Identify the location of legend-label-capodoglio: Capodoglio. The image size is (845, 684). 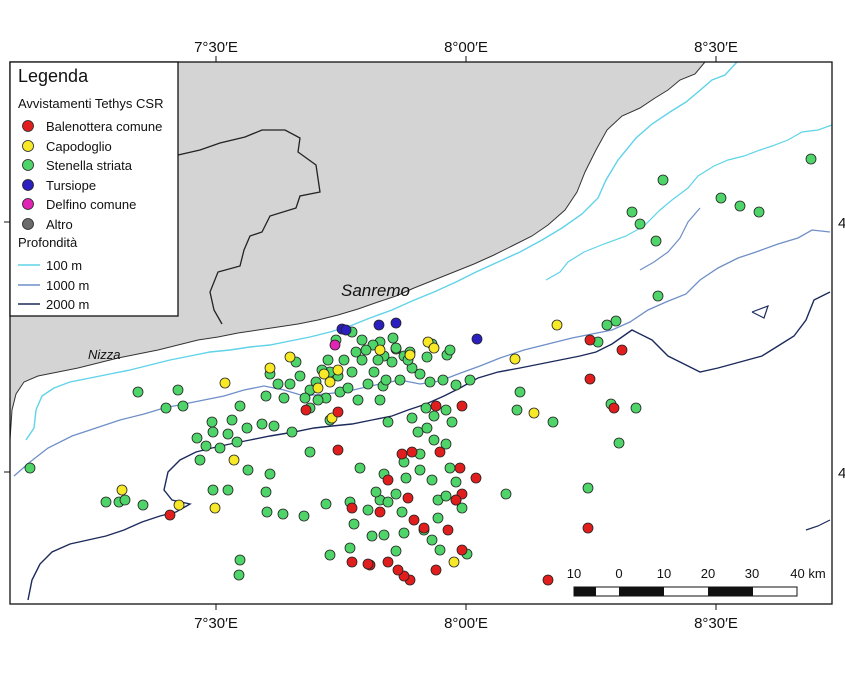
(79, 146).